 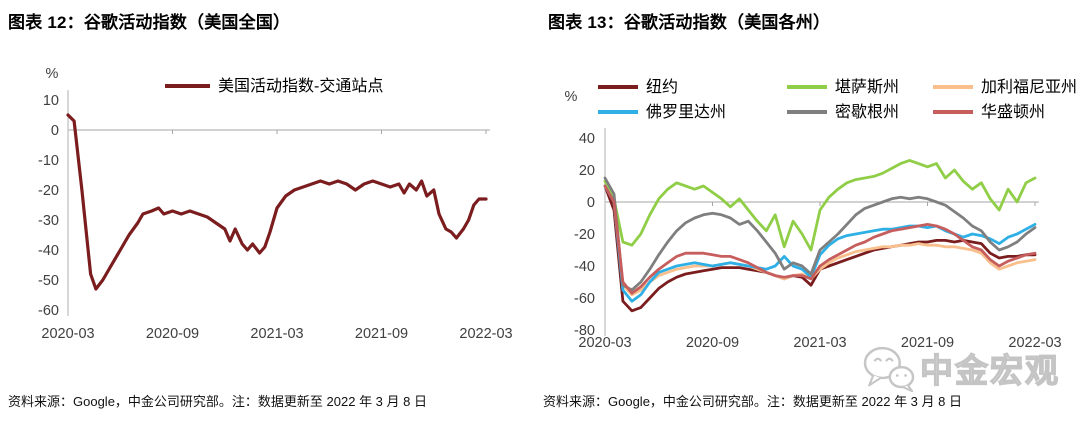 I want to click on y-tick-label: -50, so click(x=48, y=281).